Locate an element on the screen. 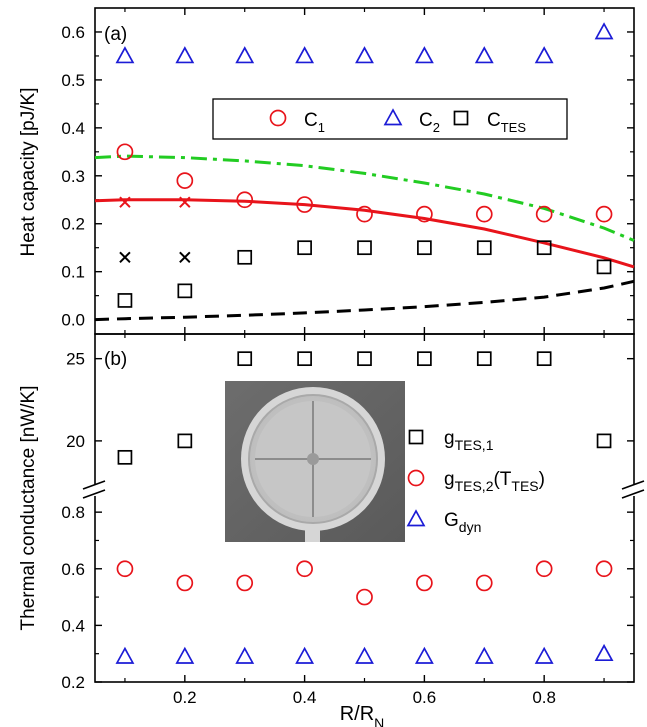 This screenshot has width=647, height=727. x-tick-label: 0.6 is located at coordinates (425, 697).